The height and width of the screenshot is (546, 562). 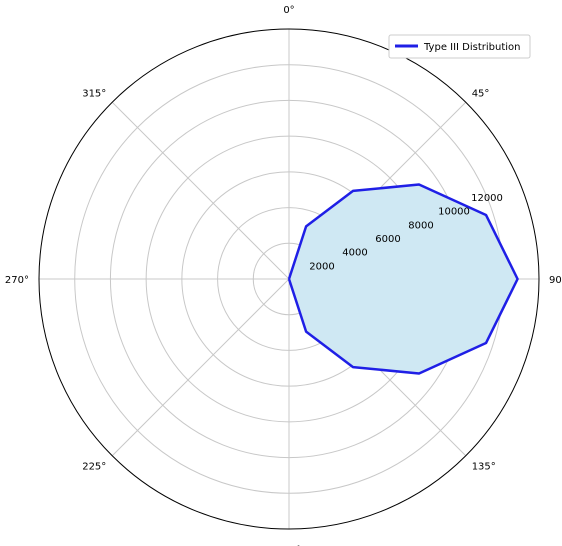 I want to click on series-layer, so click(x=403, y=279).